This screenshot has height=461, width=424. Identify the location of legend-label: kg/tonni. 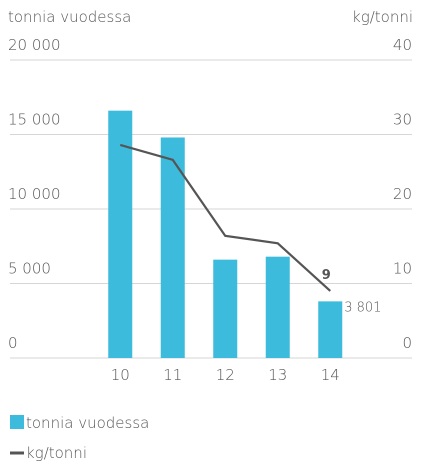
(56, 452).